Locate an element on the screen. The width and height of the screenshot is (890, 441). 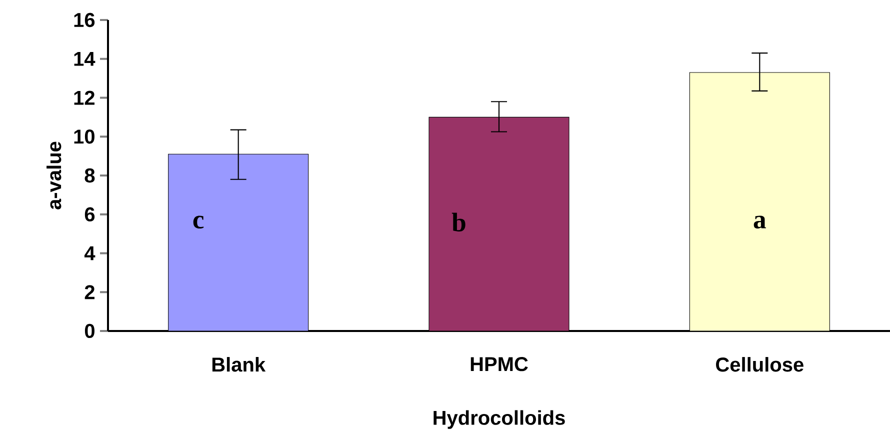
y-tick-label: 10 is located at coordinates (84, 137).